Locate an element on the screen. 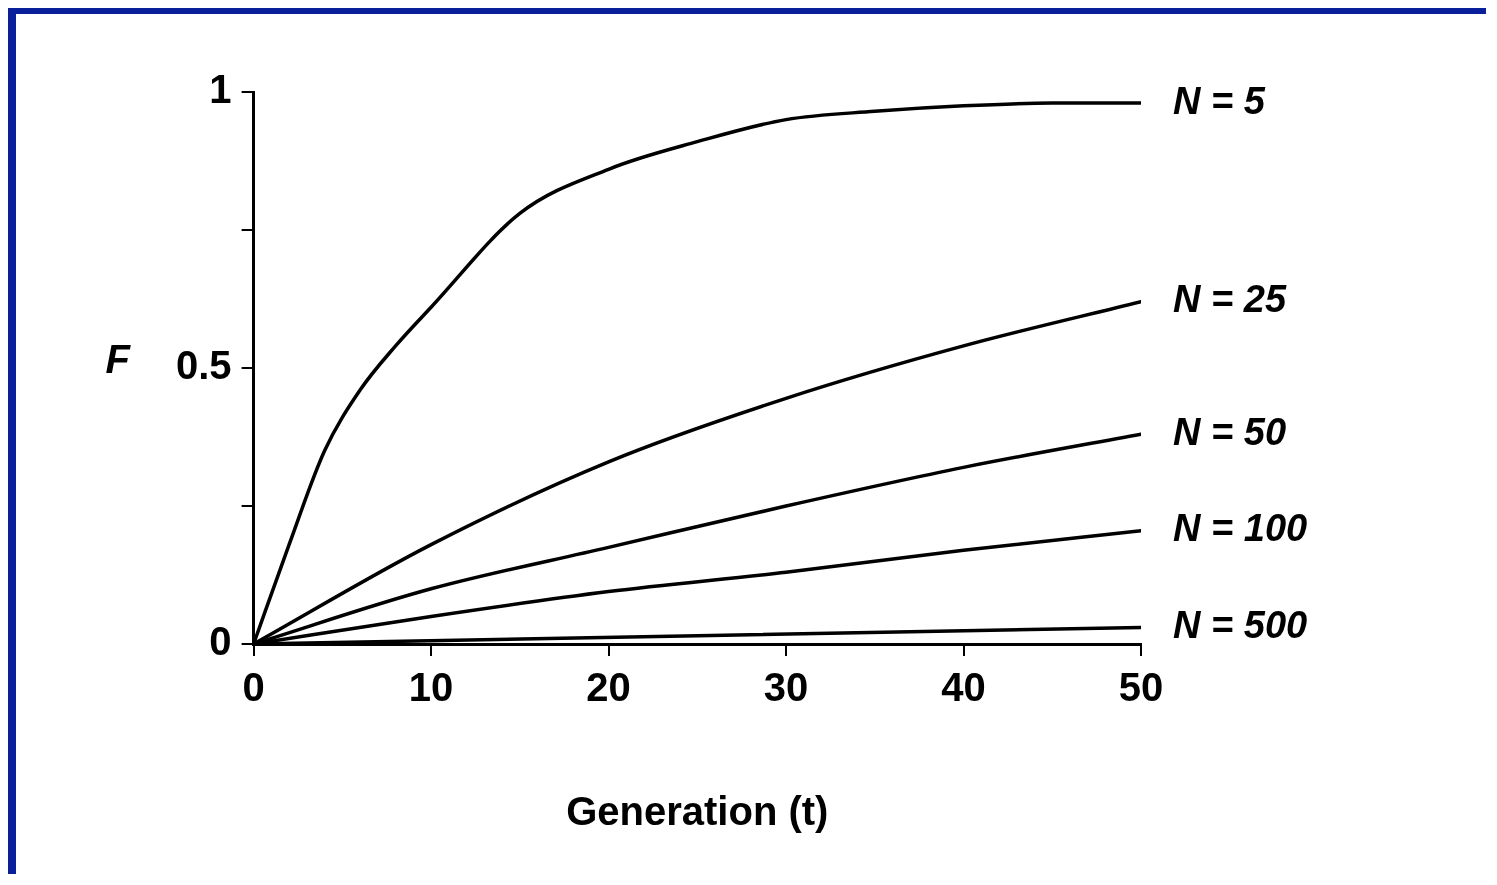  y-tick-label: 0.5 is located at coordinates (204, 365).